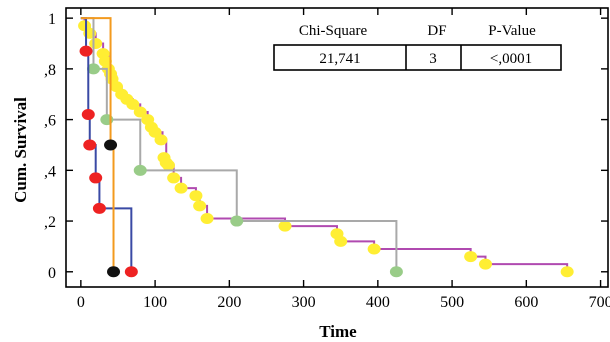  What do you see at coordinates (452, 302) in the screenshot?
I see `x-tick-label: 500` at bounding box center [452, 302].